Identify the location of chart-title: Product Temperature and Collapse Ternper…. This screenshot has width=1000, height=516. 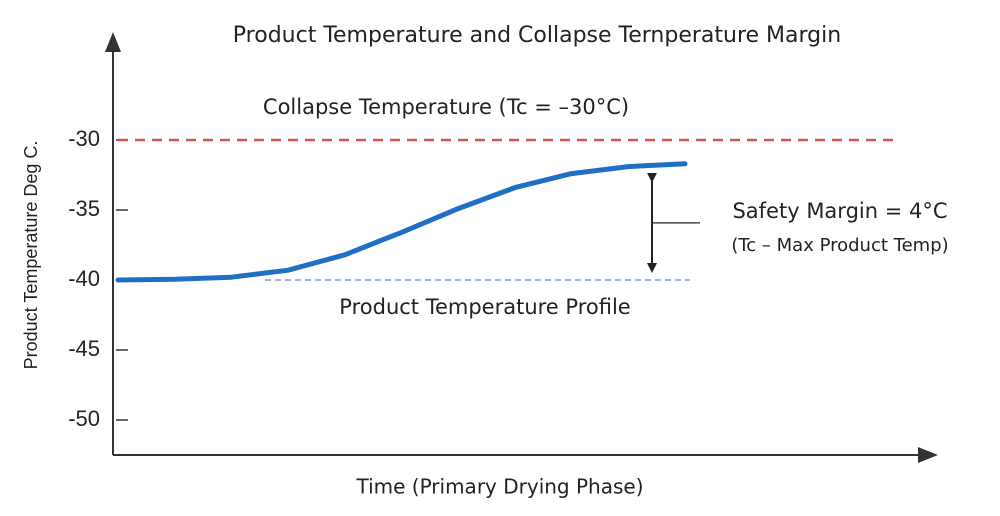
(537, 35).